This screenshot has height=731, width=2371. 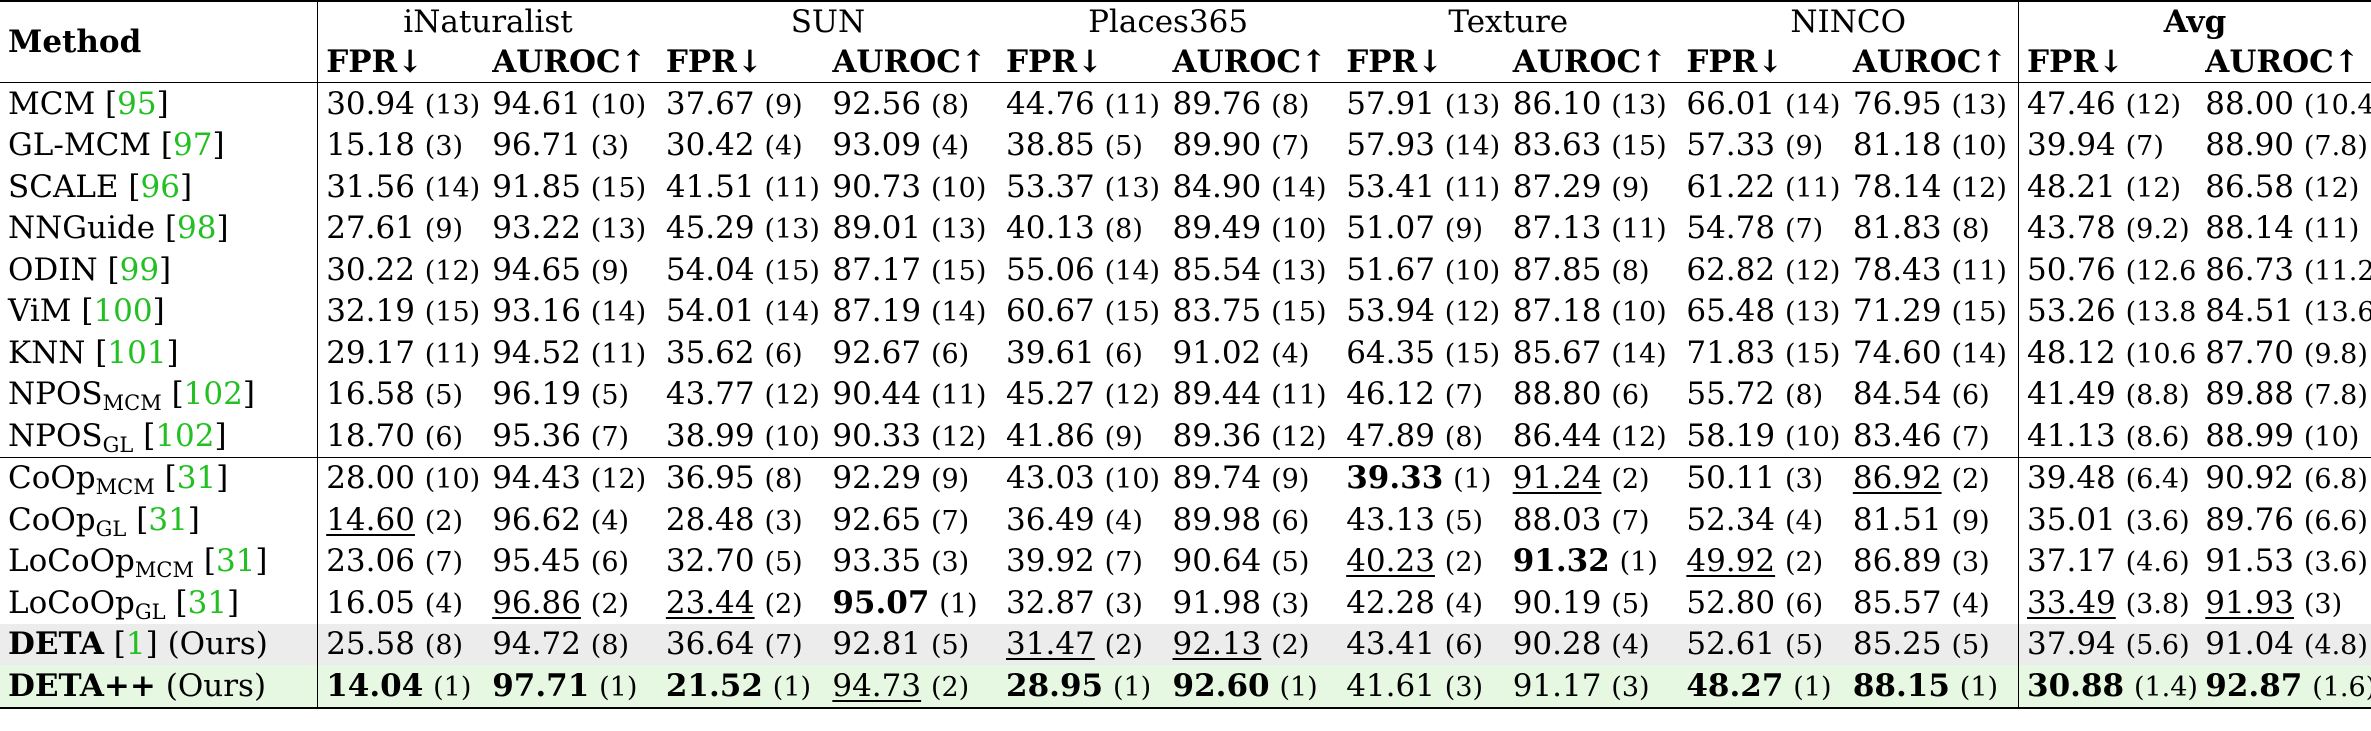 I want to click on metric-value: 86.73, so click(x=2250, y=269).